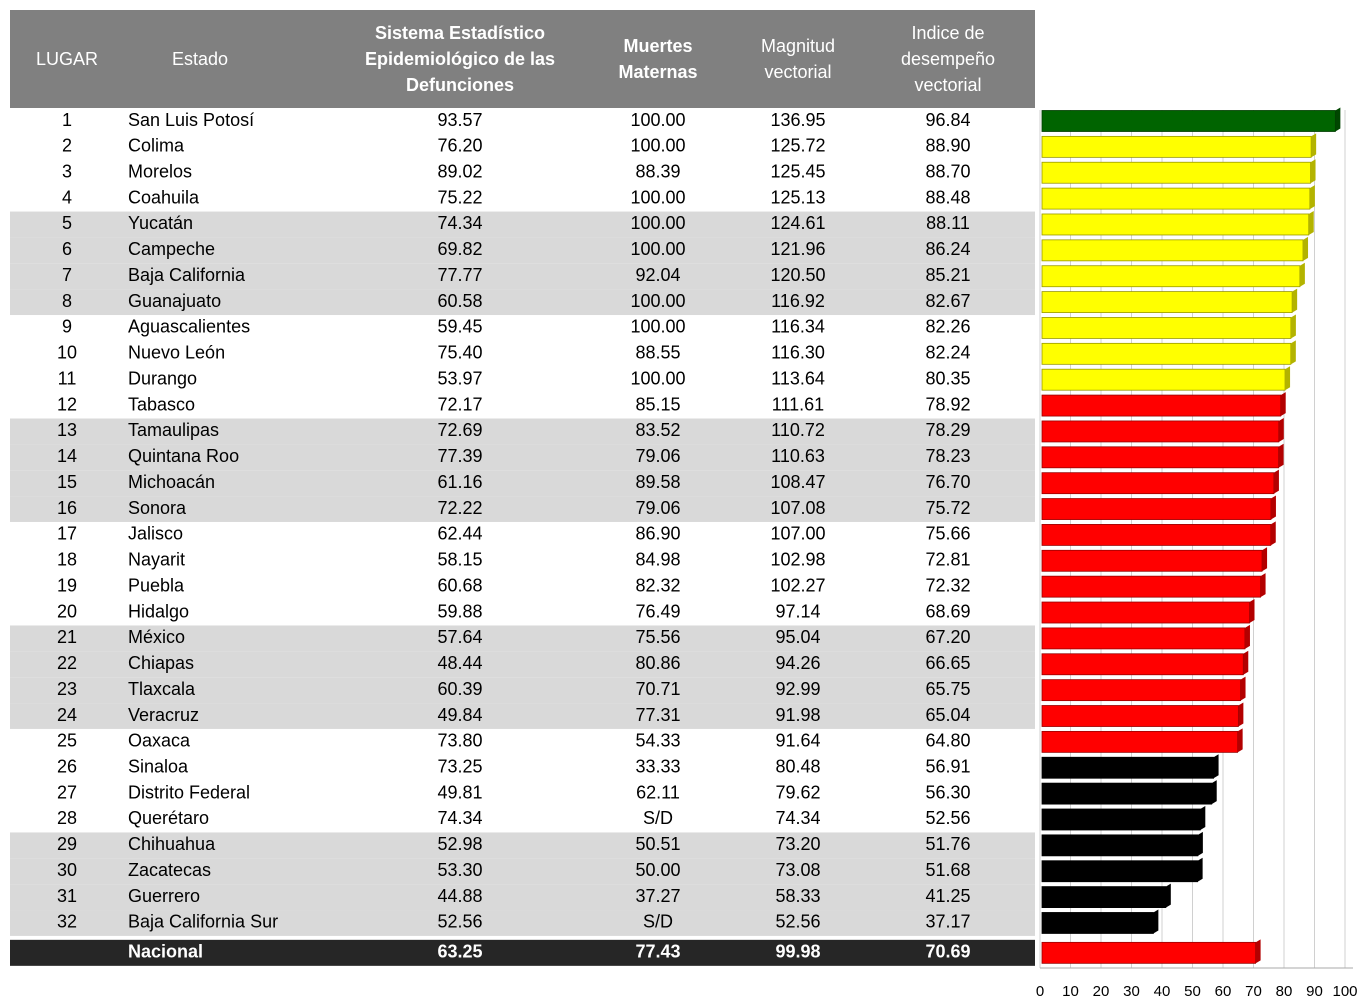 This screenshot has height=999, width=1365. Describe the element at coordinates (67, 430) in the screenshot. I see `cell: 13` at that location.